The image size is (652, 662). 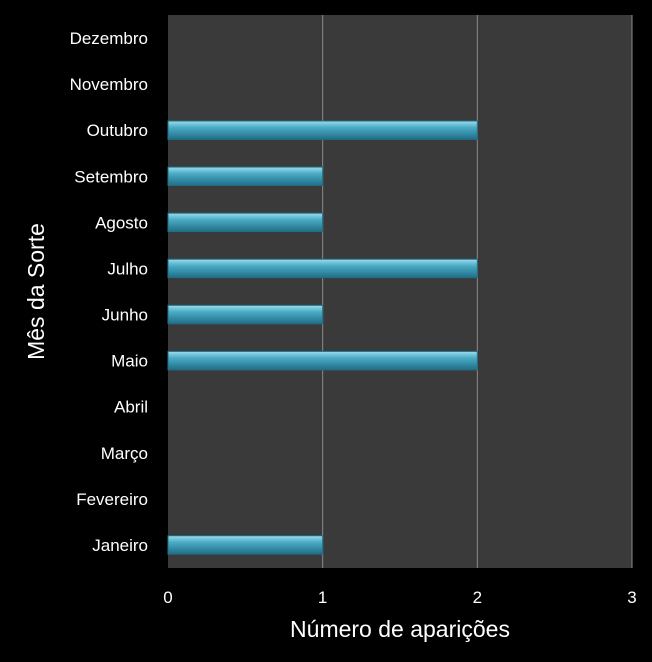 I want to click on category-label: Fevereiro, so click(x=112, y=499).